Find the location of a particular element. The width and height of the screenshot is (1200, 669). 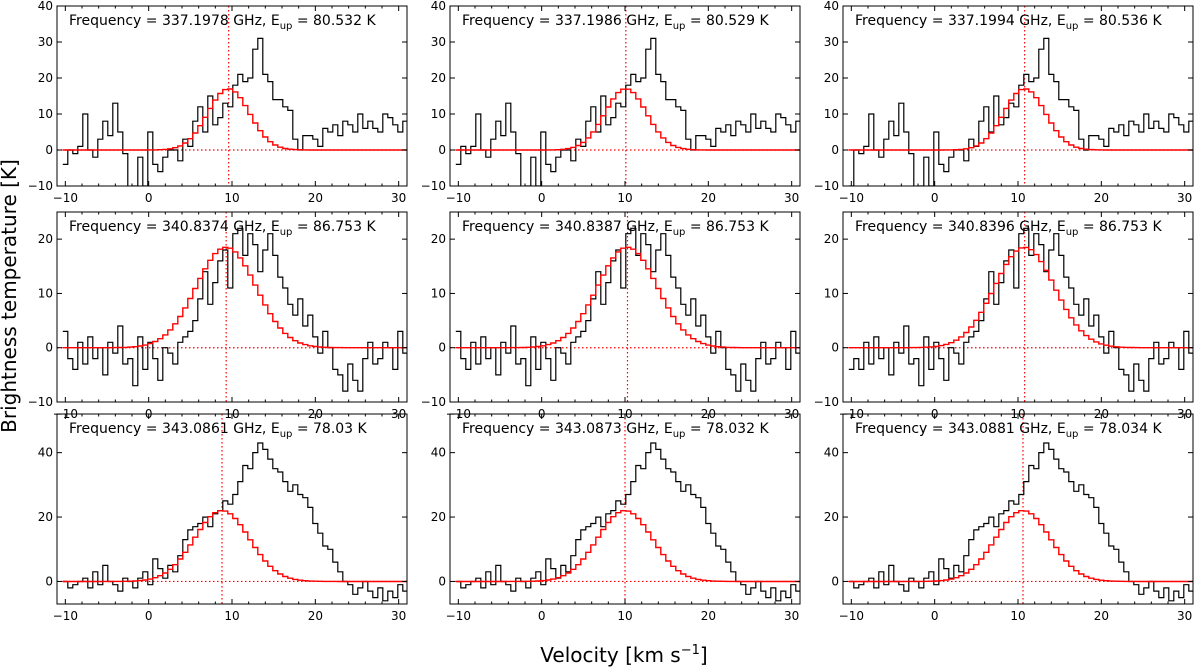

panel-title-prefix: Frequency = 337.1978 GHz, E is located at coordinates (174, 21).